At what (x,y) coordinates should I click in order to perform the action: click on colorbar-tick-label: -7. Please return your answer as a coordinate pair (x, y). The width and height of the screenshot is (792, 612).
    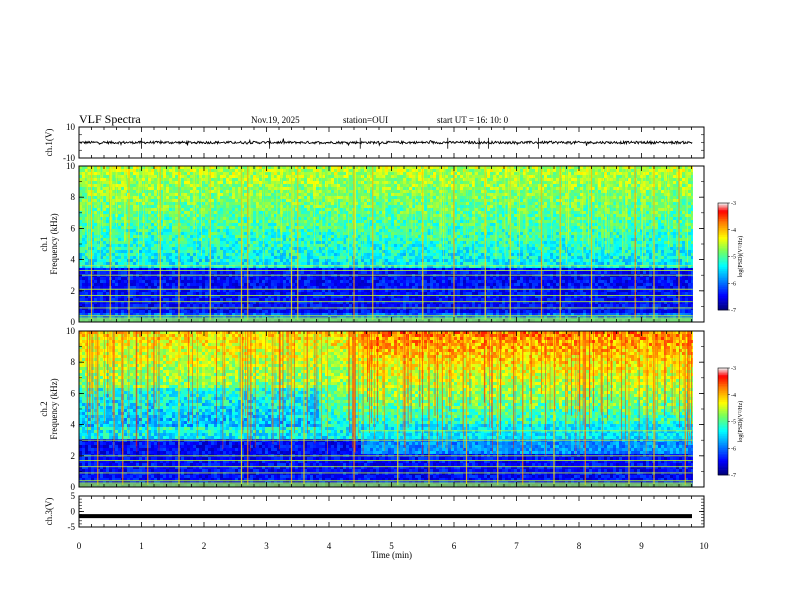
    Looking at the image, I should click on (733, 311).